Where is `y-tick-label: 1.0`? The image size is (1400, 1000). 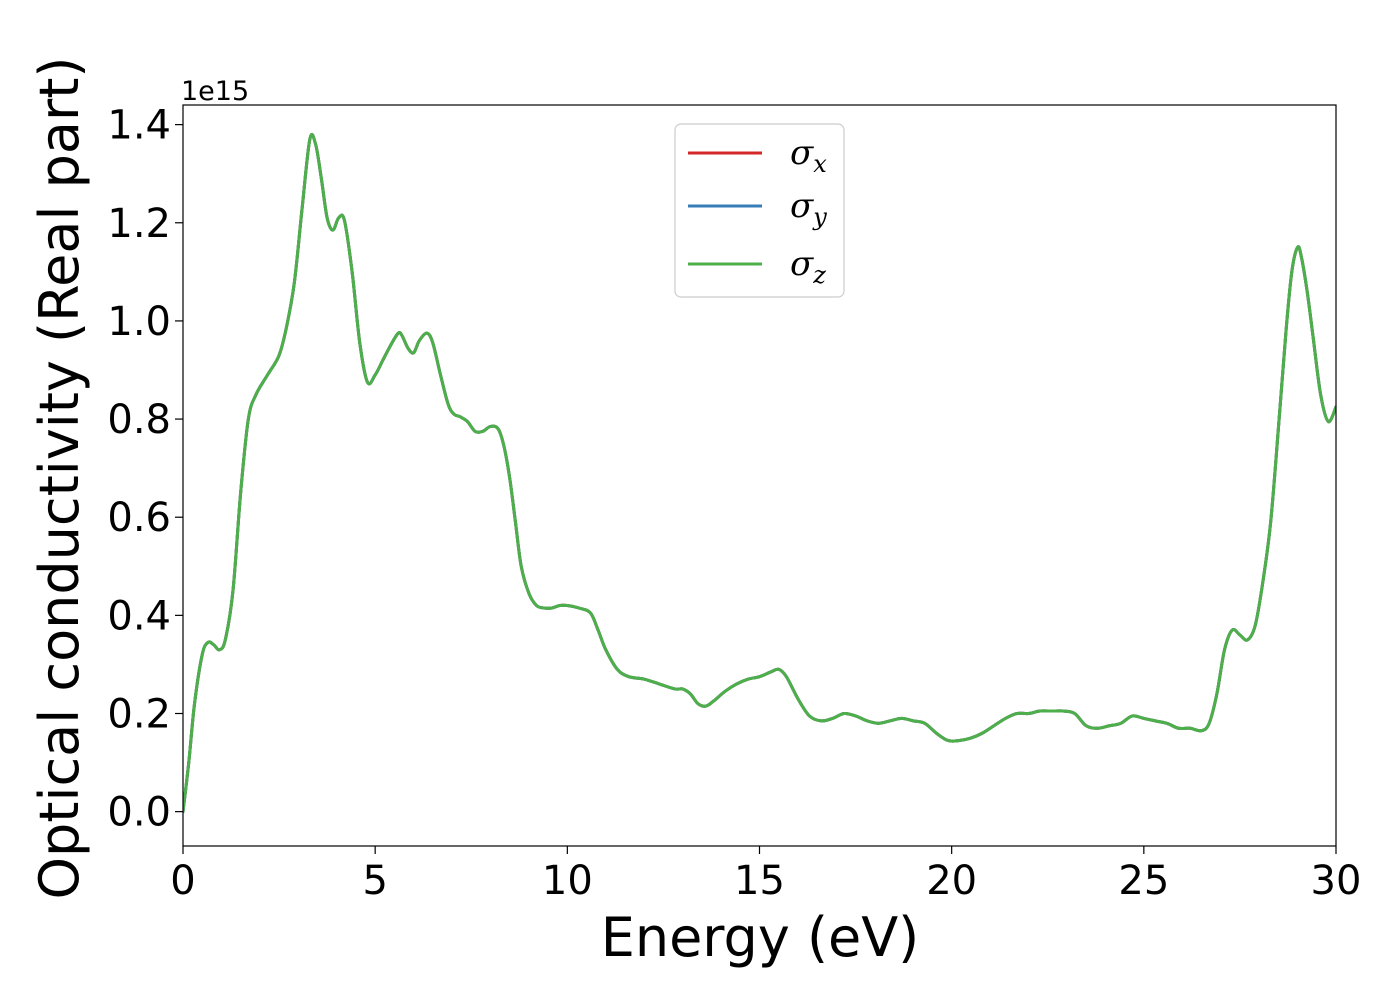 y-tick-label: 1.0 is located at coordinates (139, 322).